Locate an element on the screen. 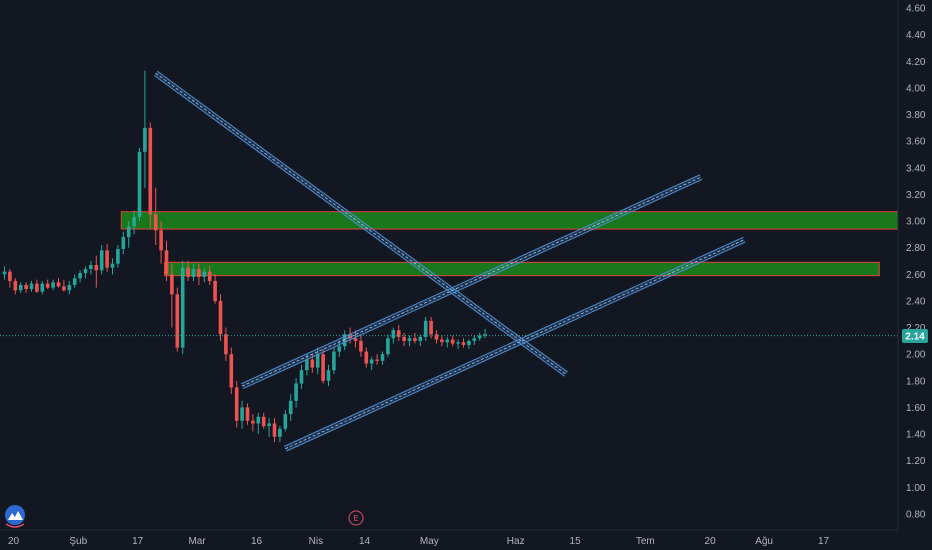 The height and width of the screenshot is (550, 932). earnings-event-icon is located at coordinates (356, 518).